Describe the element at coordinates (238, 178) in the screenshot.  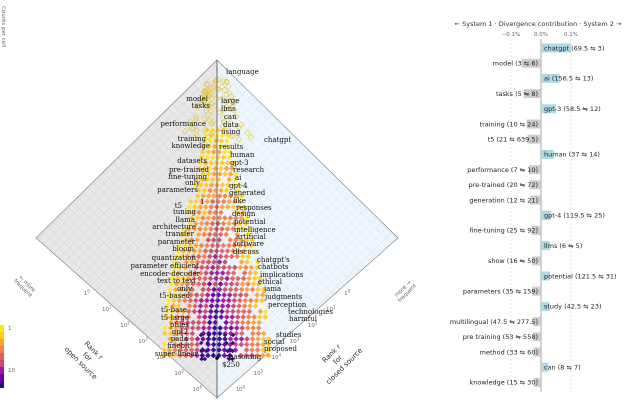
I see `system-2-word: ai` at that location.